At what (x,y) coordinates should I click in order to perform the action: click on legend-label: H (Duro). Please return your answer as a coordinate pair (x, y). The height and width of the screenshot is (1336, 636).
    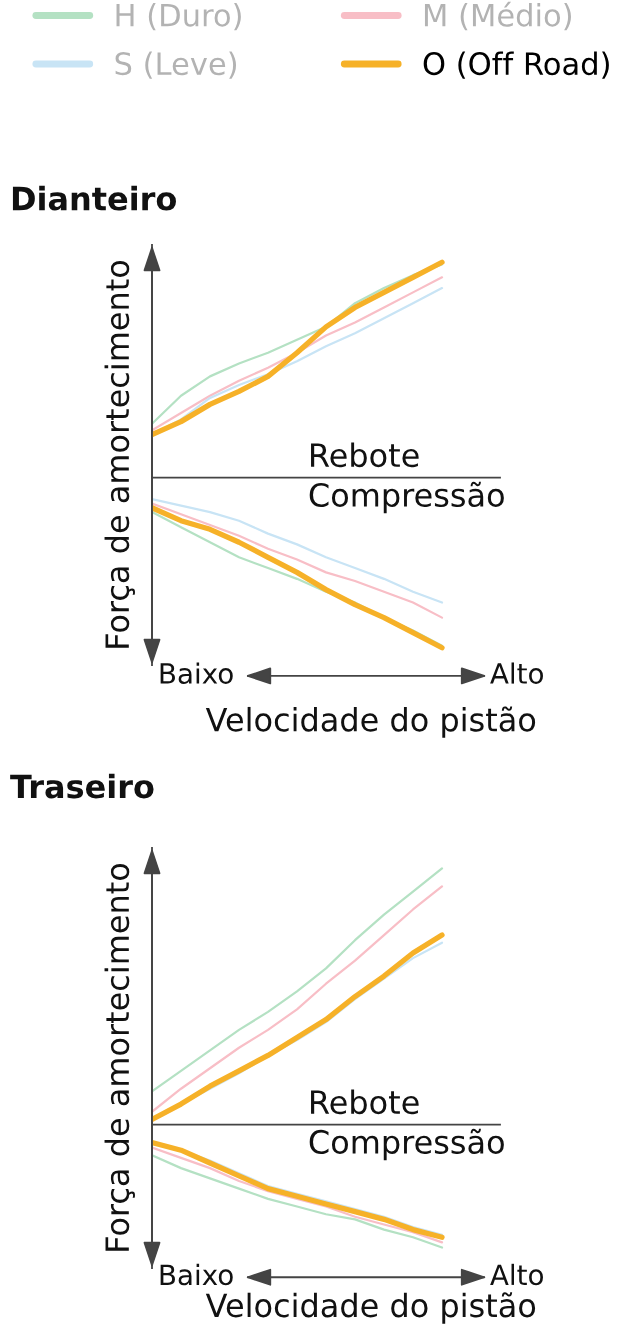
    Looking at the image, I should click on (178, 17).